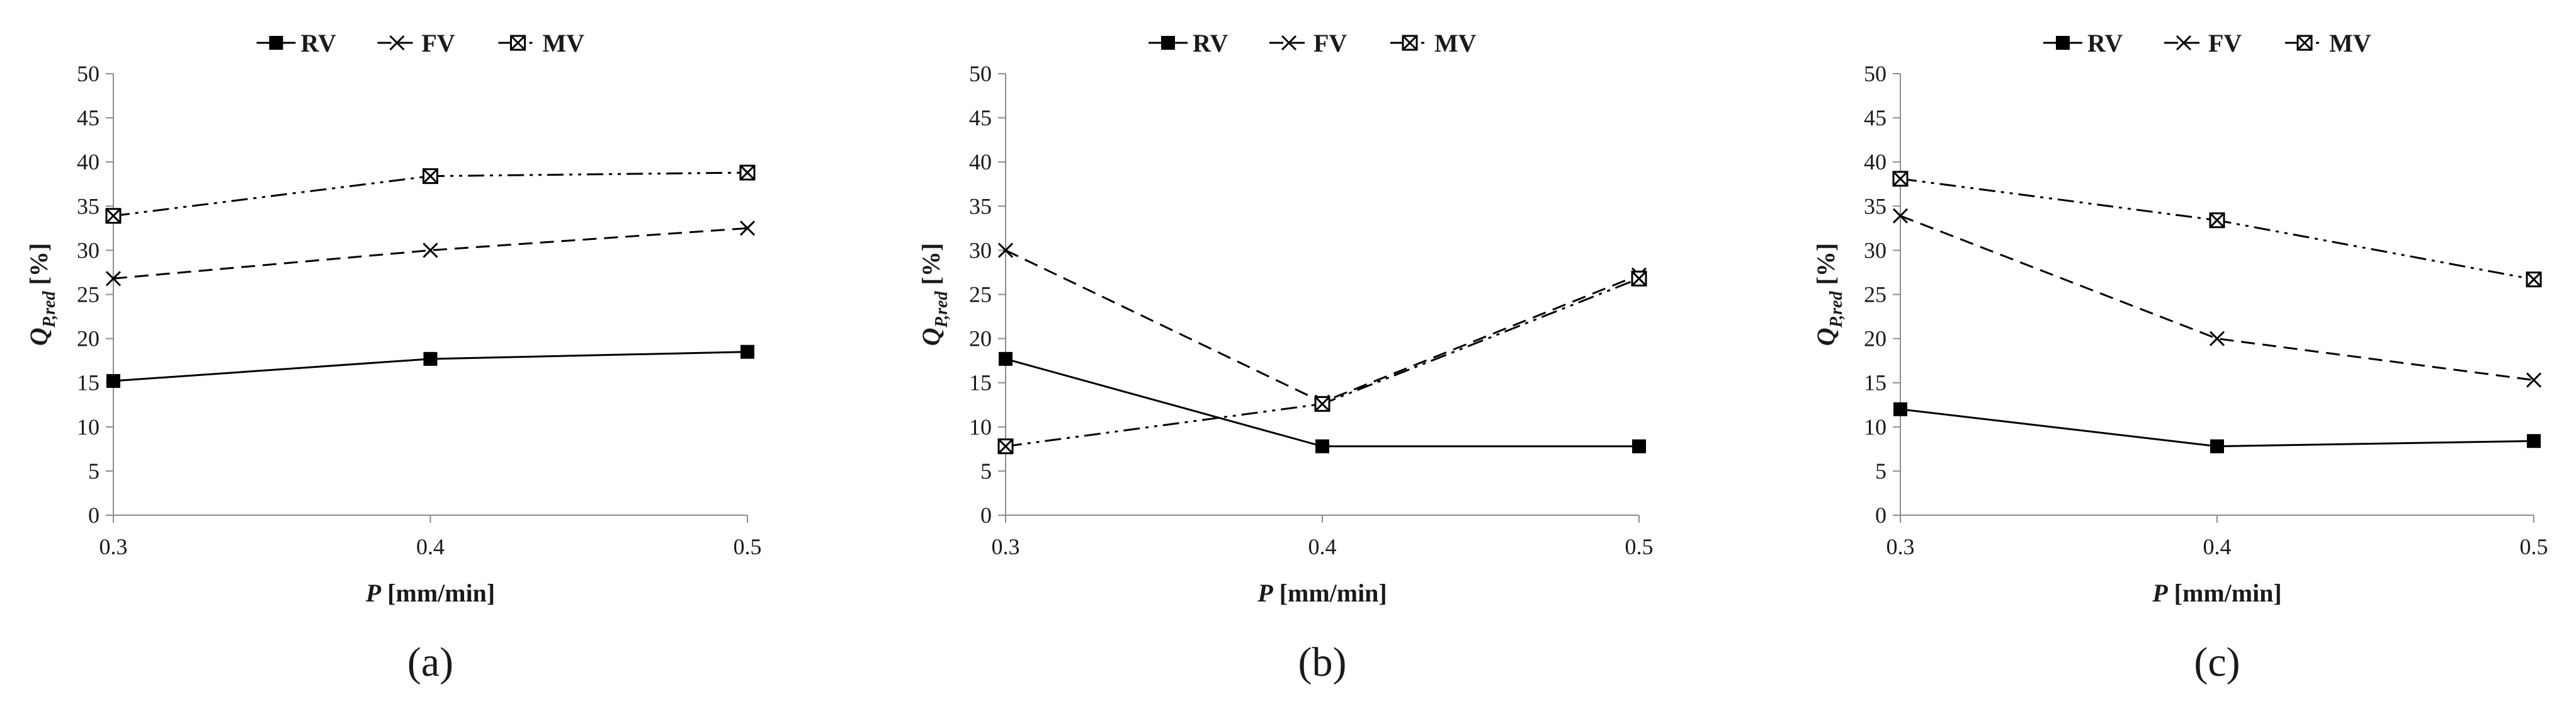 The height and width of the screenshot is (701, 2576). I want to click on legend: RV FV MV, so click(1313, 43).